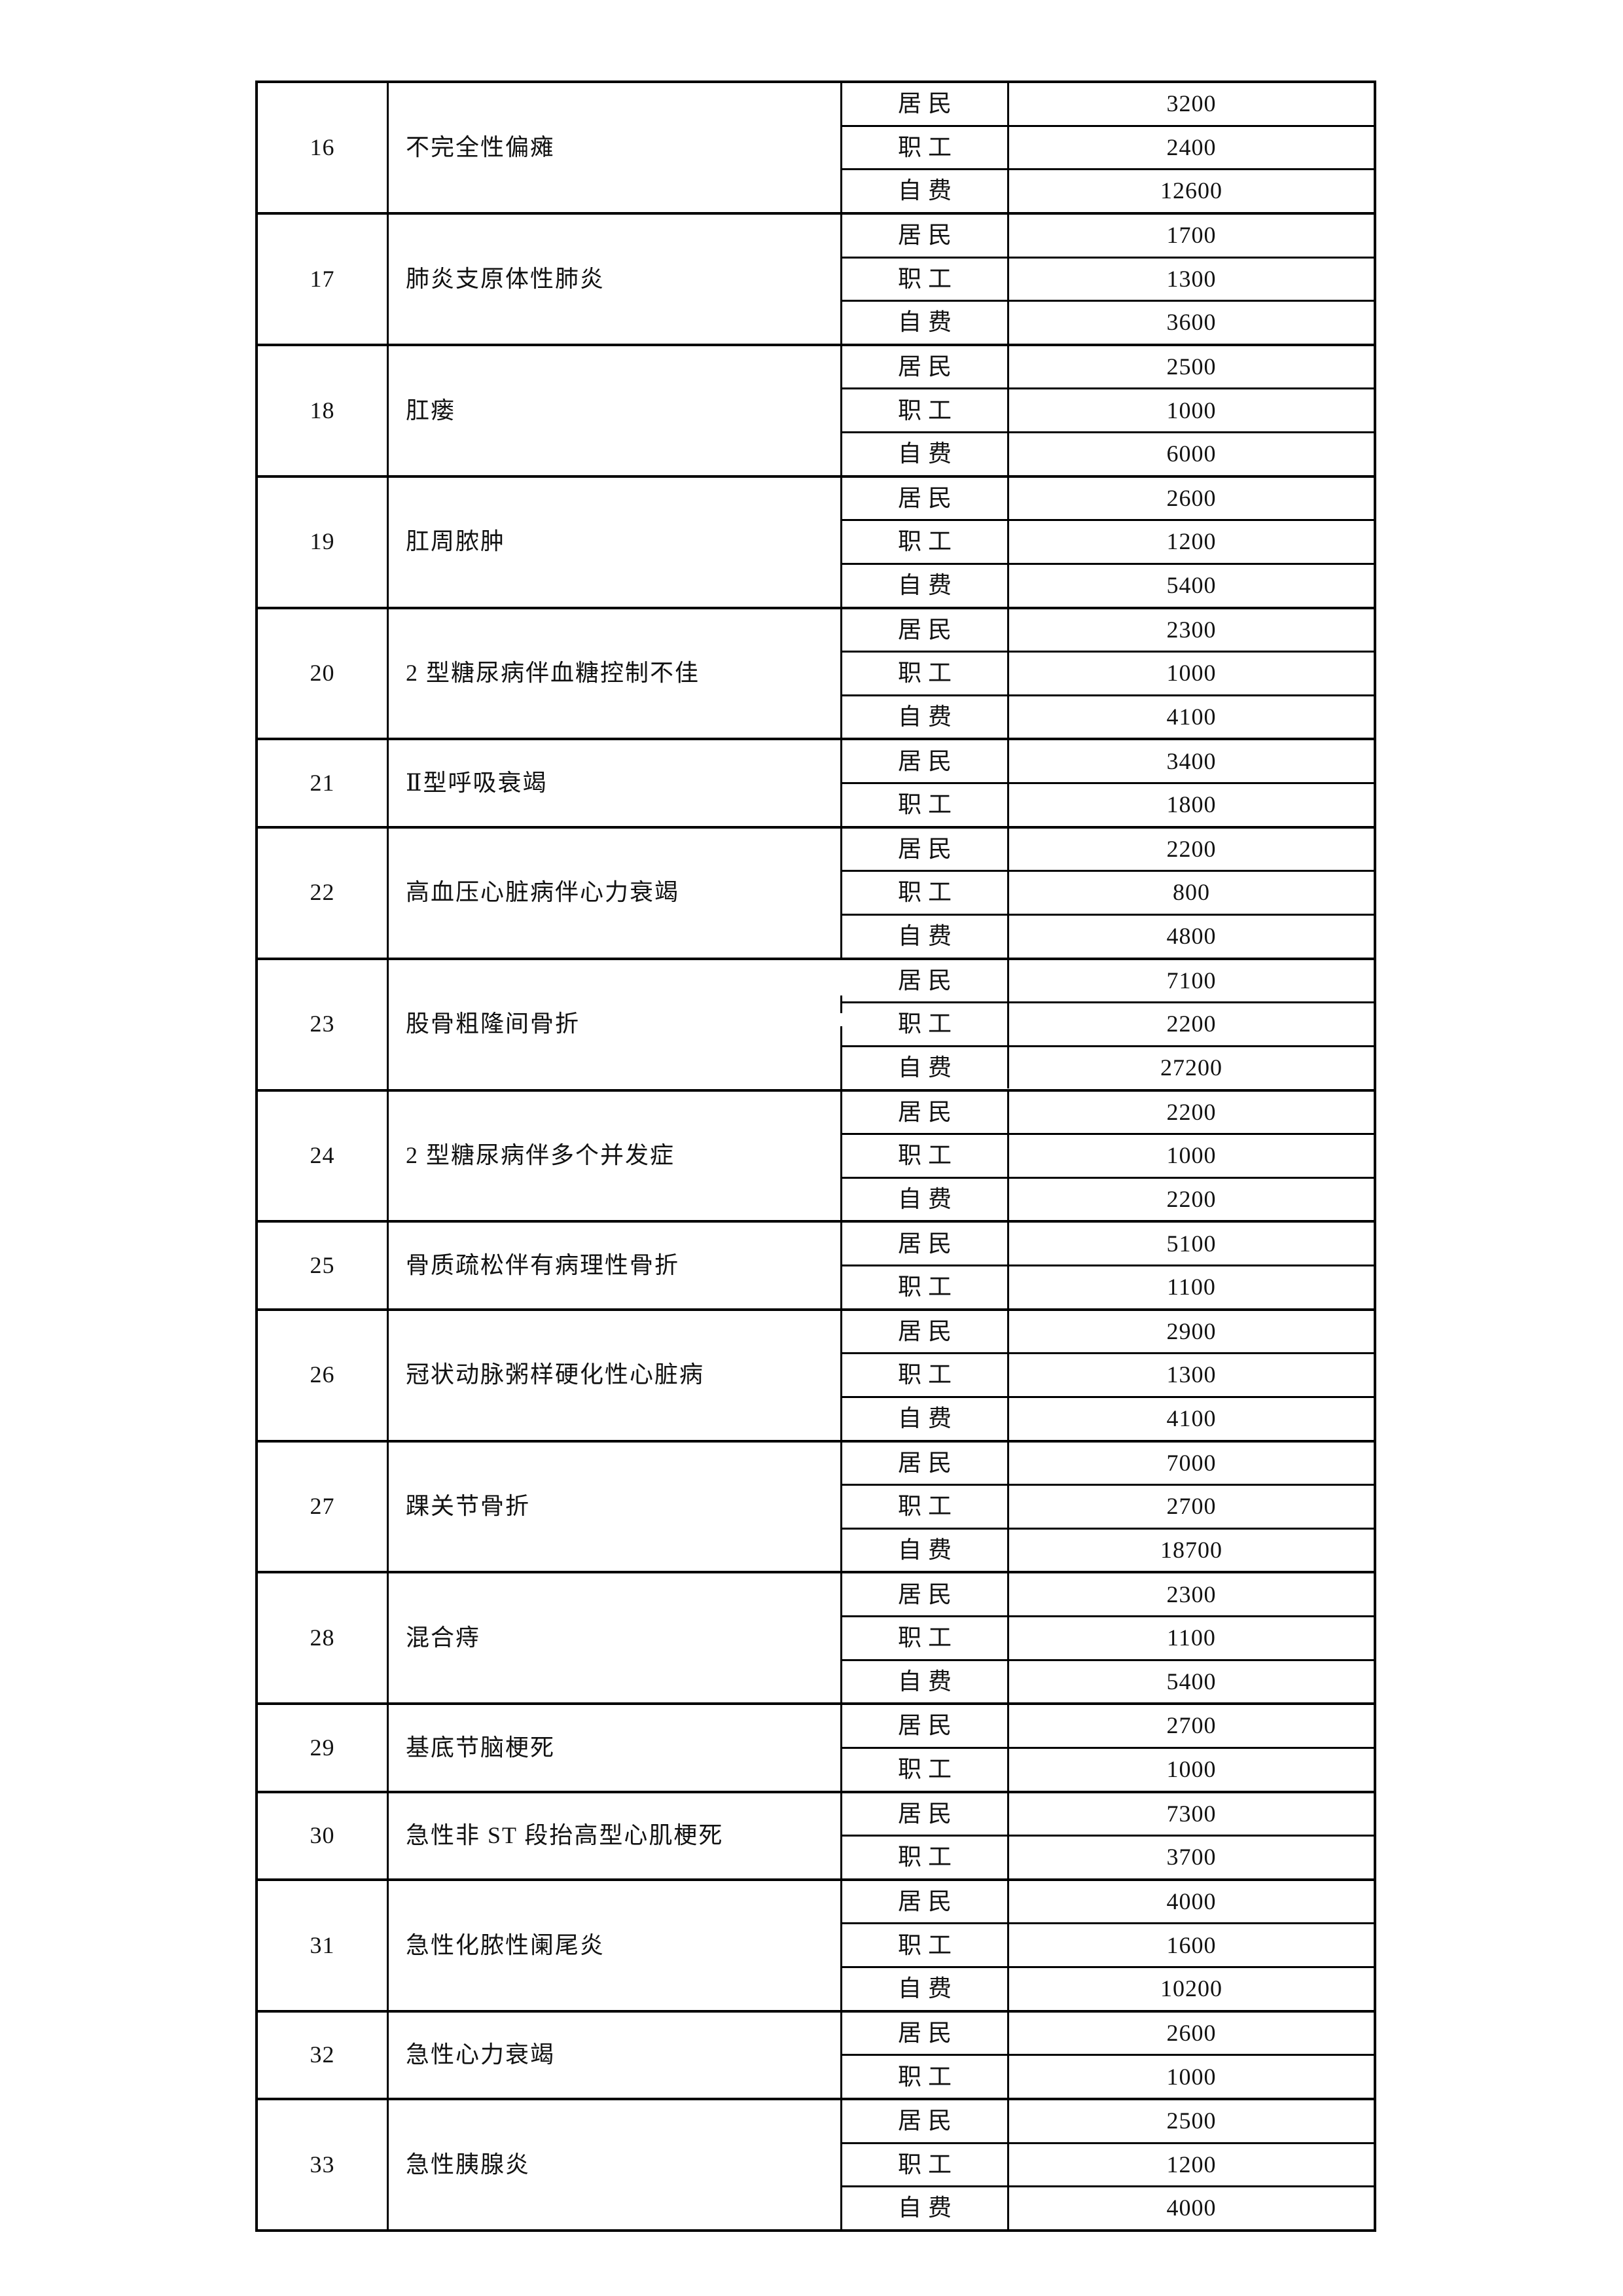 This screenshot has height=2296, width=1623. What do you see at coordinates (323, 1156) in the screenshot?
I see `row-number: 24` at bounding box center [323, 1156].